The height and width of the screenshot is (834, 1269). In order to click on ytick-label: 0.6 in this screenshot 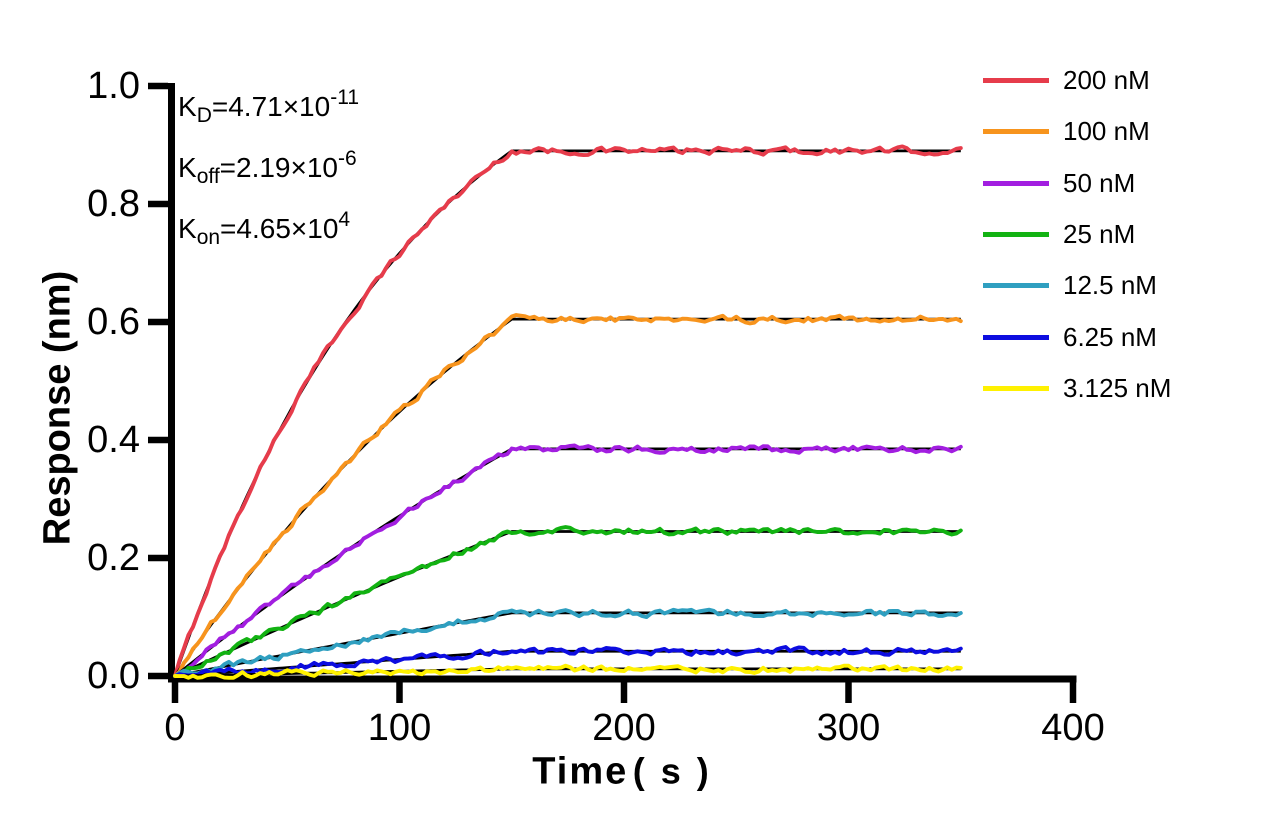, I will do `click(113, 322)`.